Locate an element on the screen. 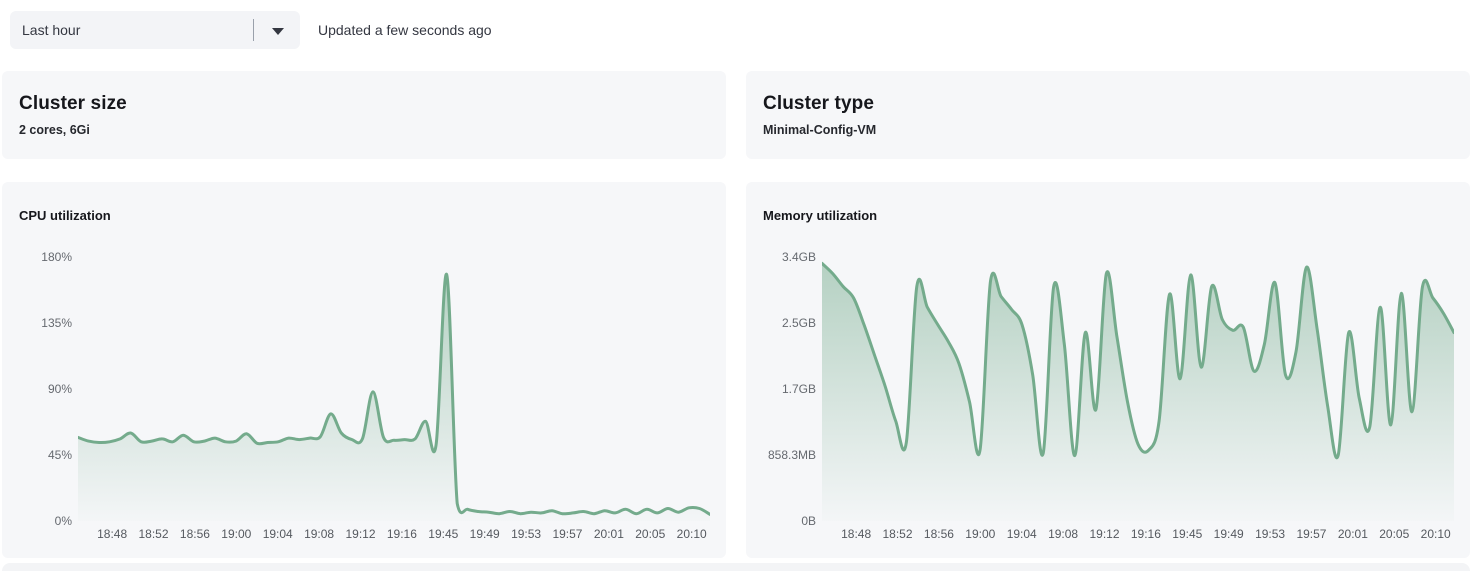  cpu-y-axis: 180% 135% 90% 45% 0% is located at coordinates (37, 389).